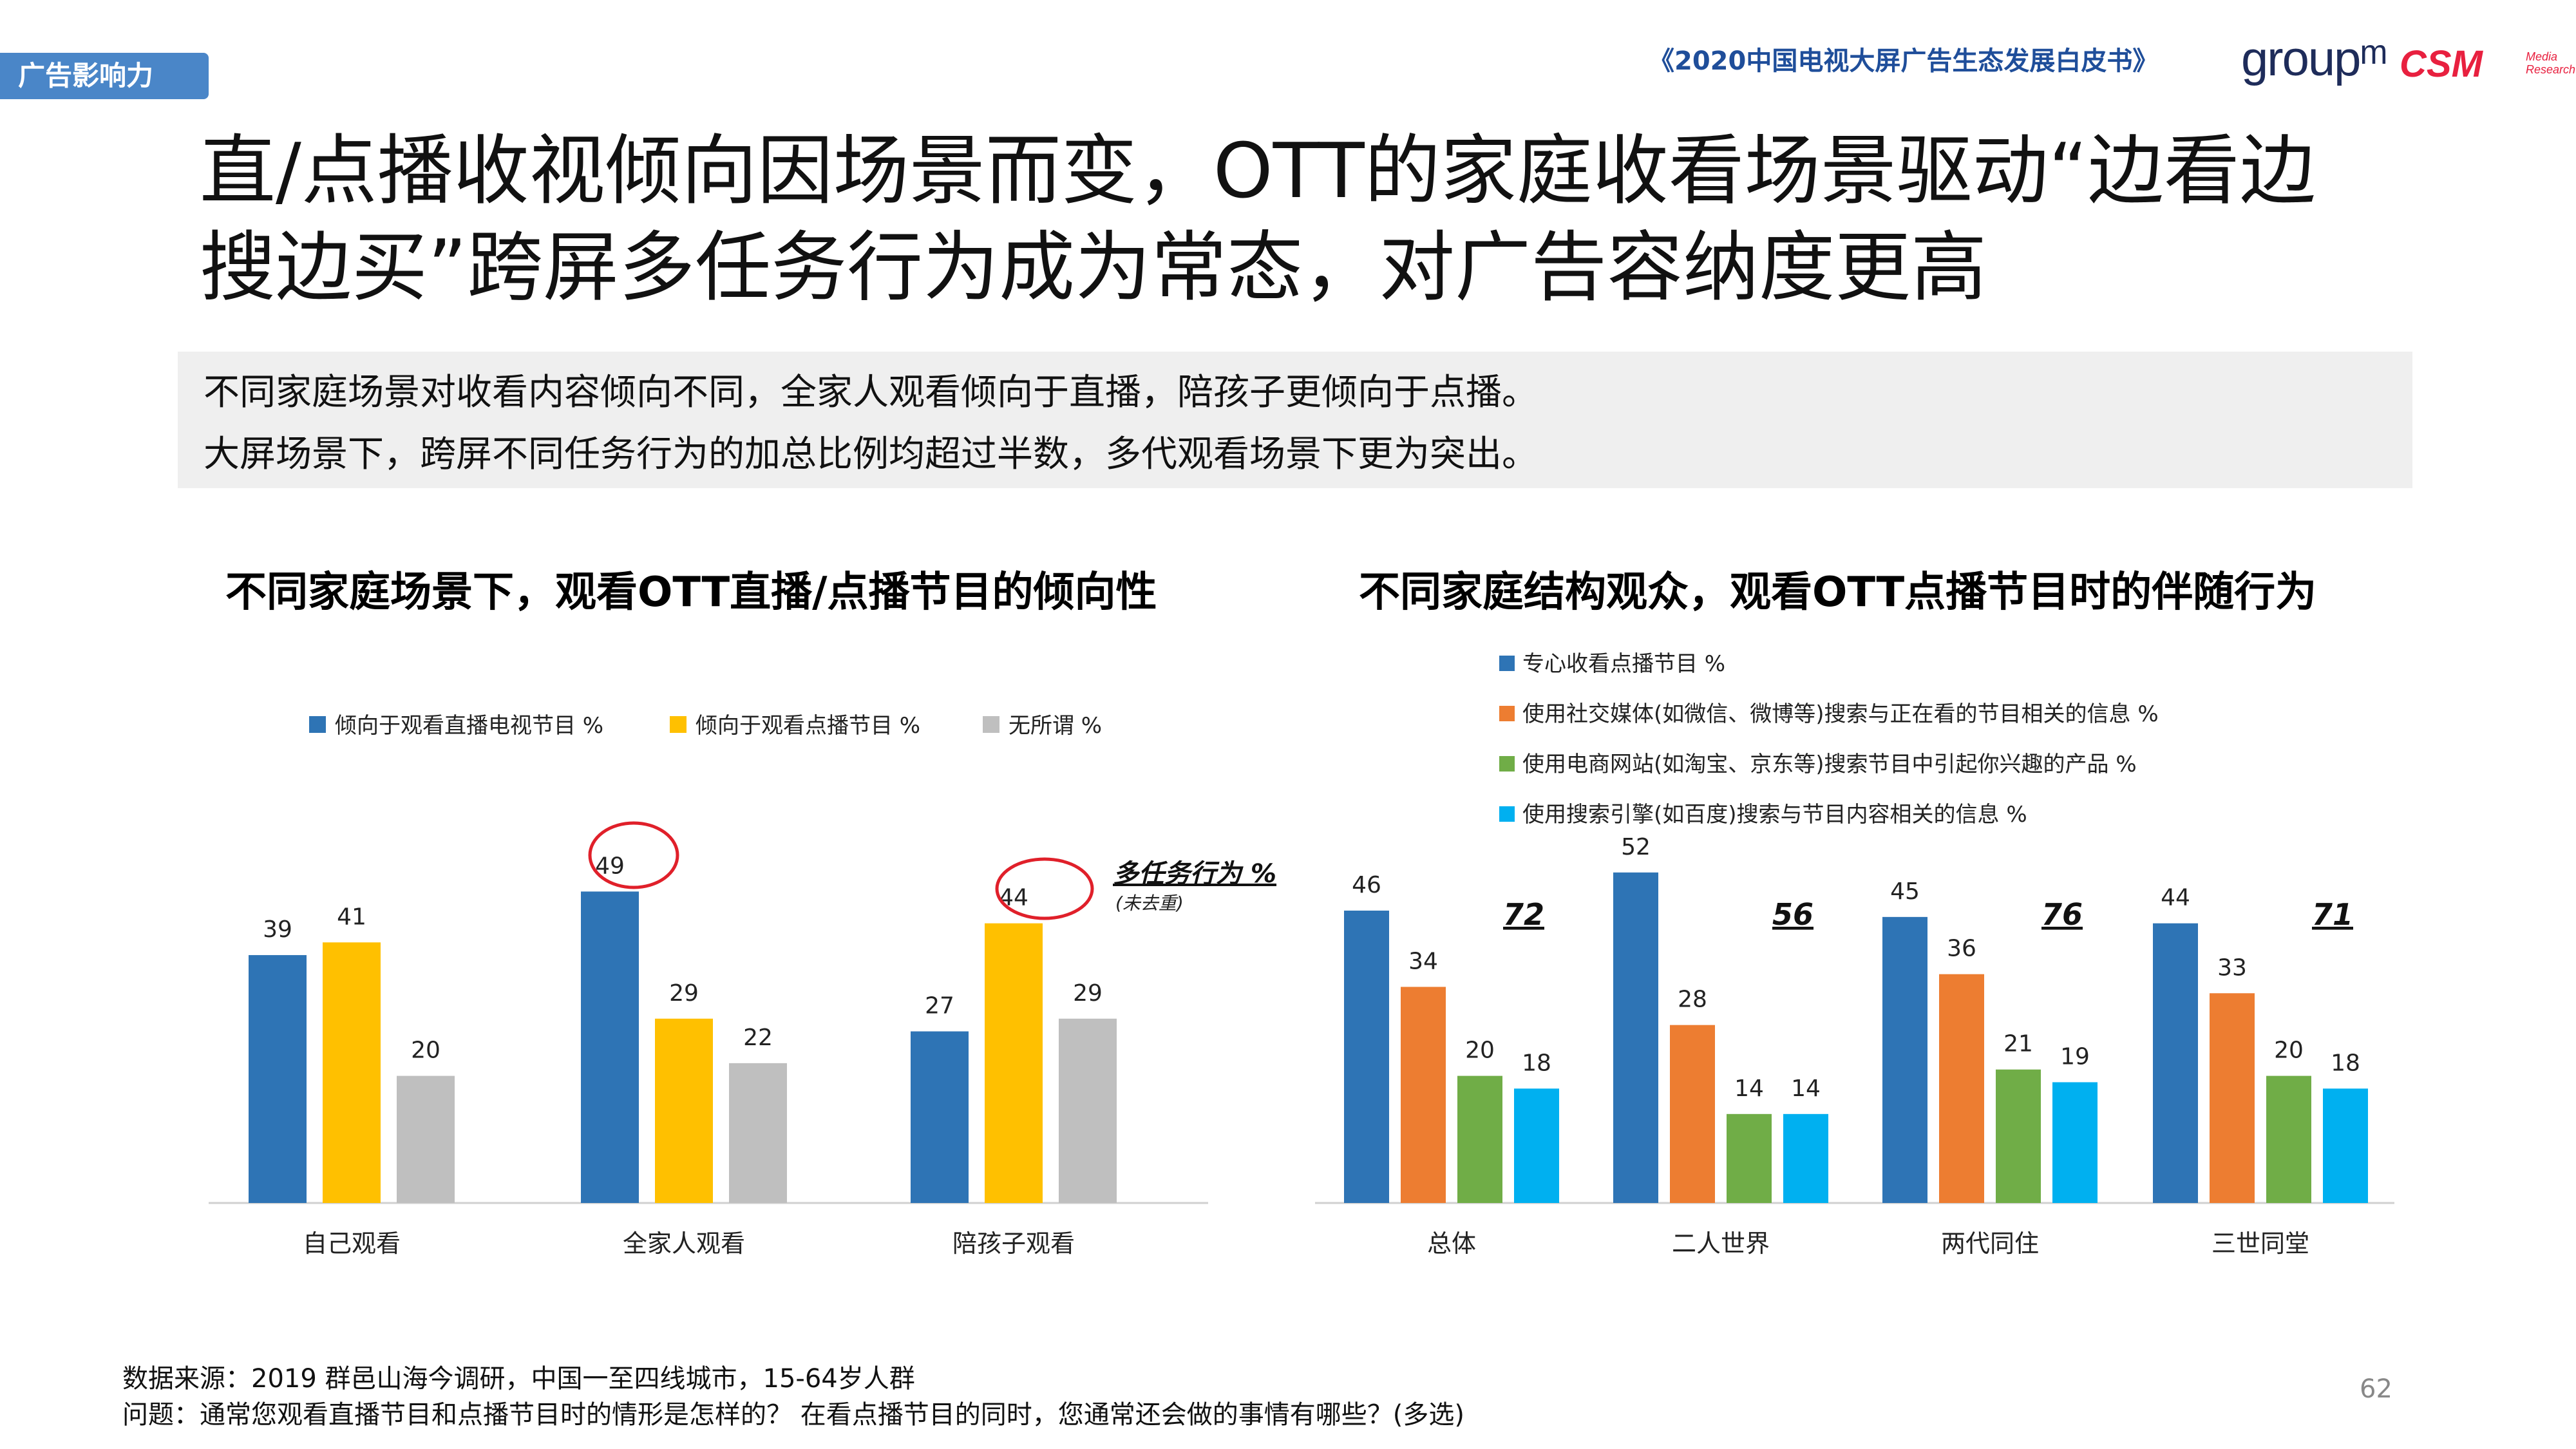 The height and width of the screenshot is (1449, 2576). What do you see at coordinates (1537, 1063) in the screenshot?
I see `right-bar-value-0-3: 18` at bounding box center [1537, 1063].